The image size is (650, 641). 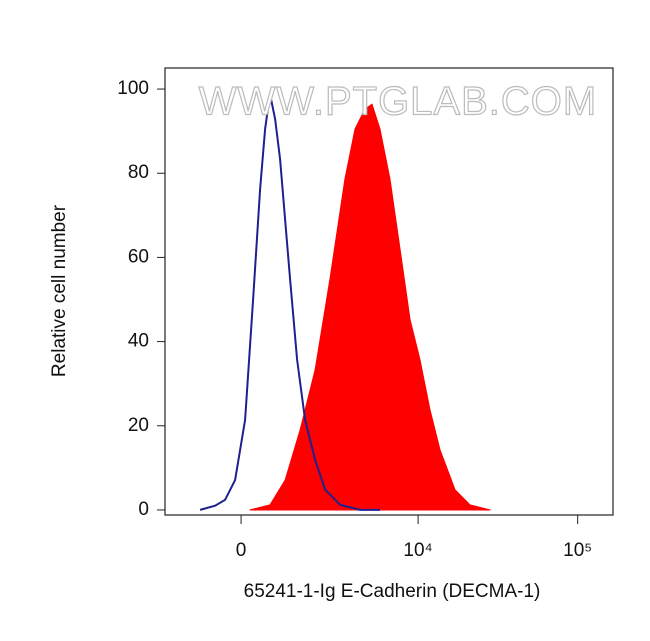 What do you see at coordinates (398, 102) in the screenshot?
I see `watermark: WWW.PTGLAB.COM` at bounding box center [398, 102].